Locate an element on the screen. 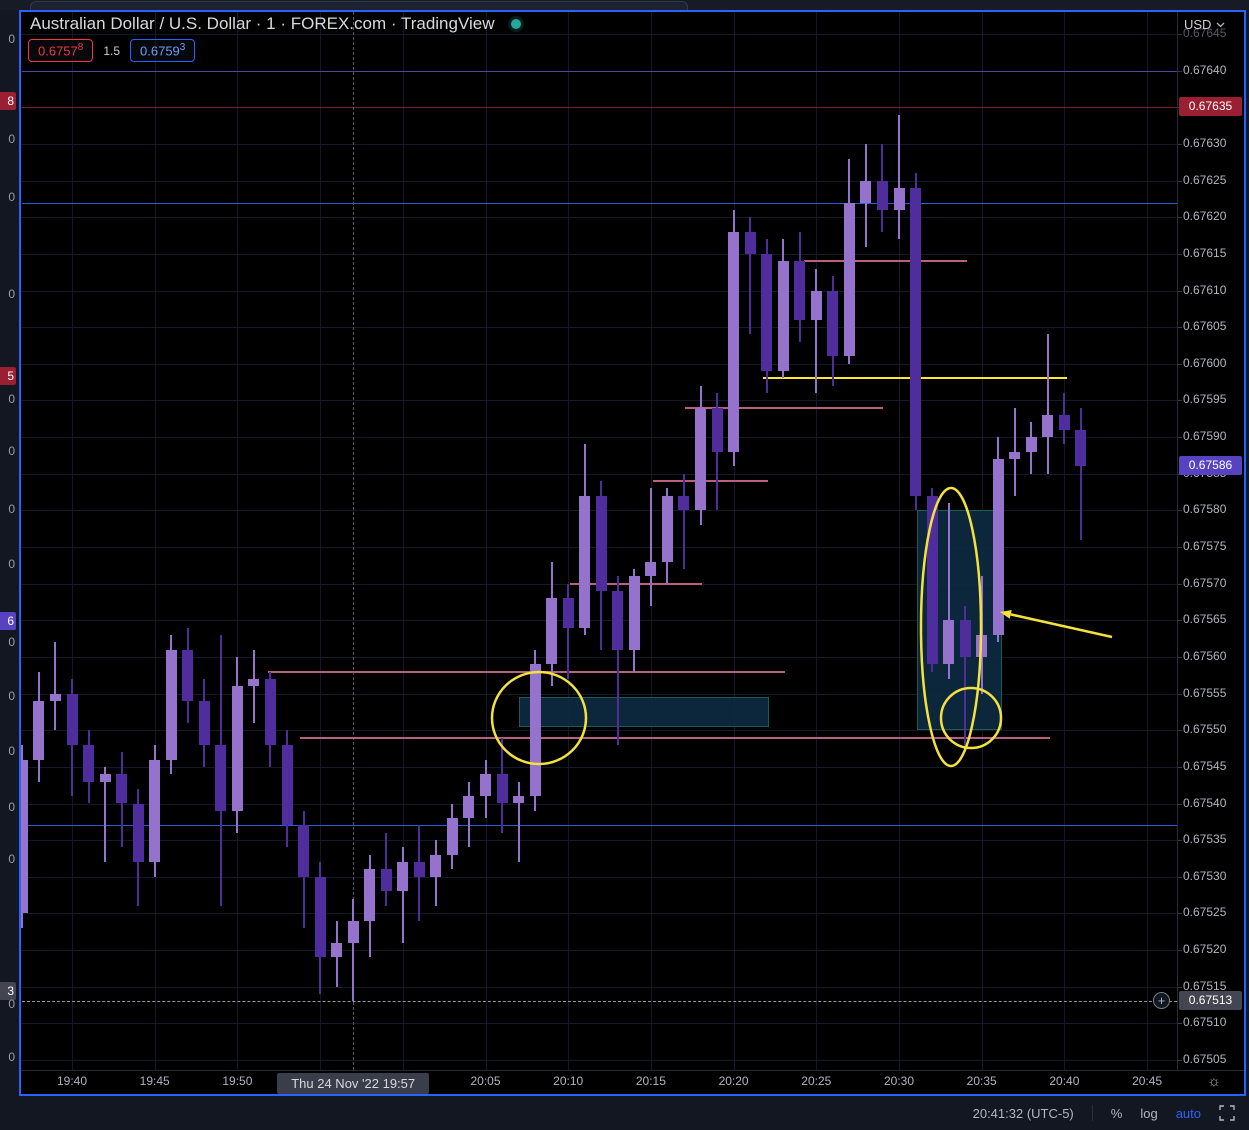 The height and width of the screenshot is (1130, 1249). price-axis-label: 0.67520 is located at coordinates (1205, 949).